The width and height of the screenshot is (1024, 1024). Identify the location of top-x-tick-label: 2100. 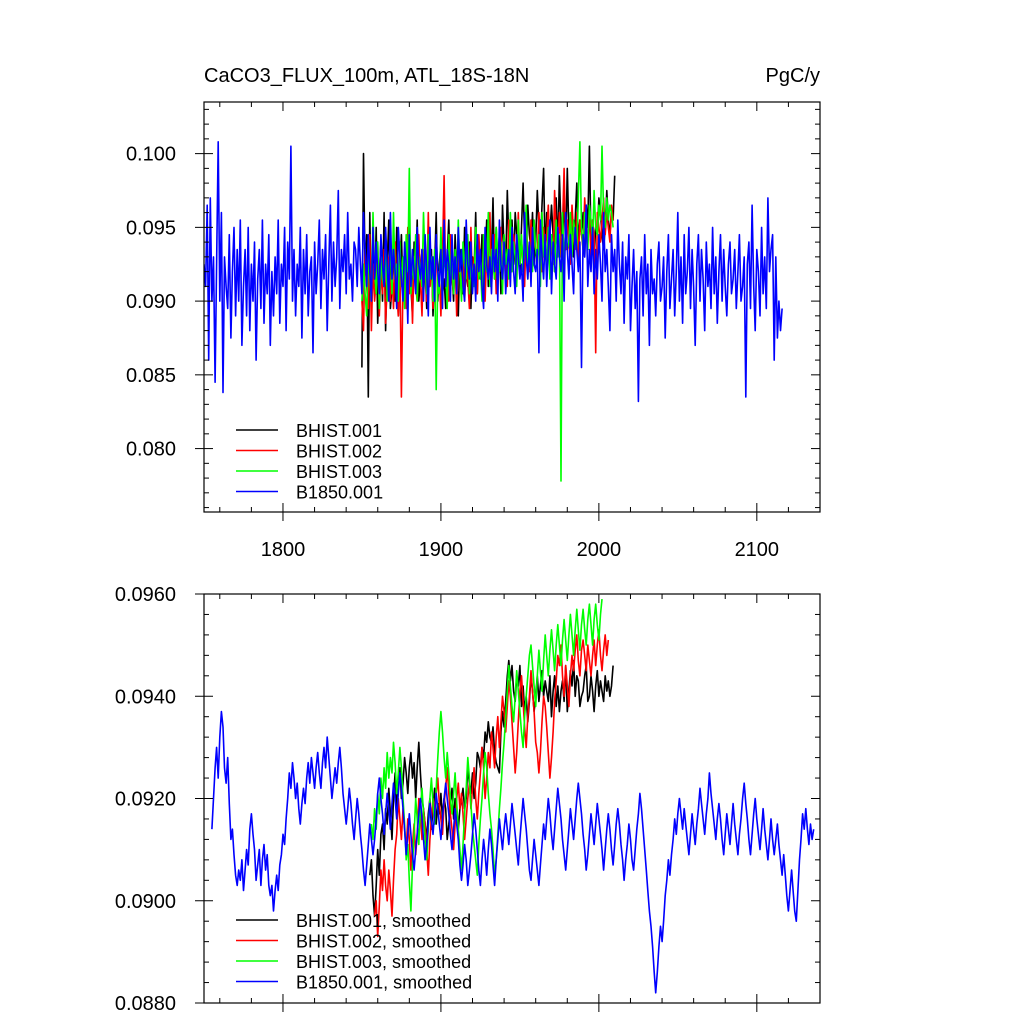
(757, 550).